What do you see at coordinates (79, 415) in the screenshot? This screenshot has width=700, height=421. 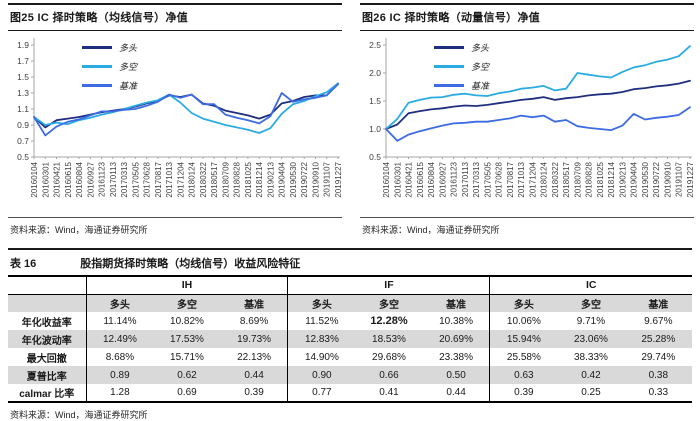 I see `table-16-source: 资料来源：Wind，海通证券研究所` at bounding box center [79, 415].